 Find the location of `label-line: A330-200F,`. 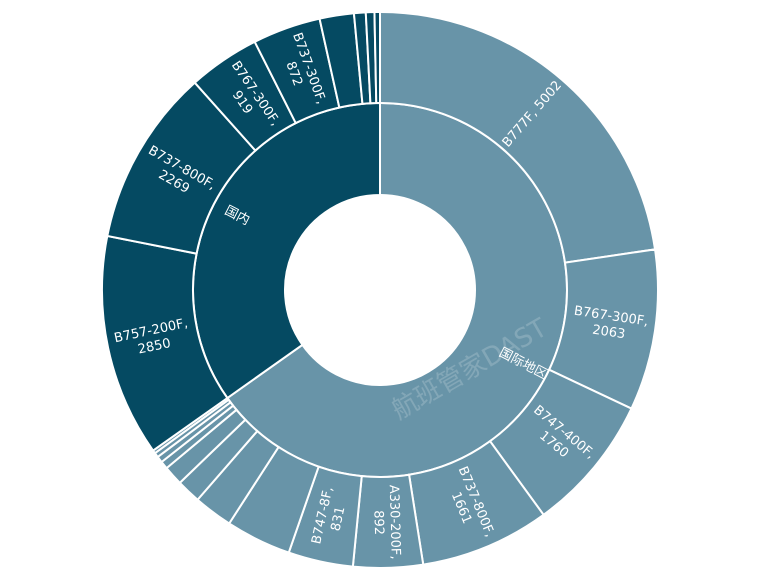

label-line: A330-200F, is located at coordinates (394, 522).